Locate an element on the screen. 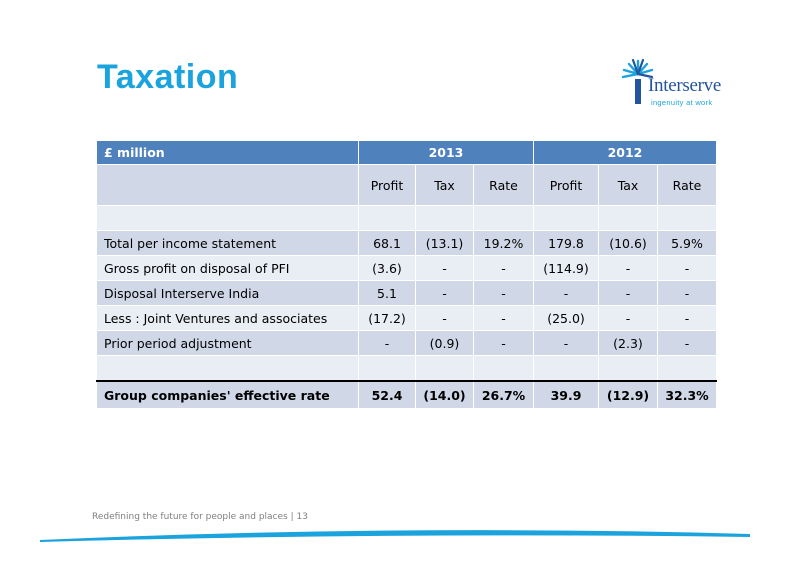 This screenshot has width=800, height=566. table-cell: (3.6) is located at coordinates (387, 268).